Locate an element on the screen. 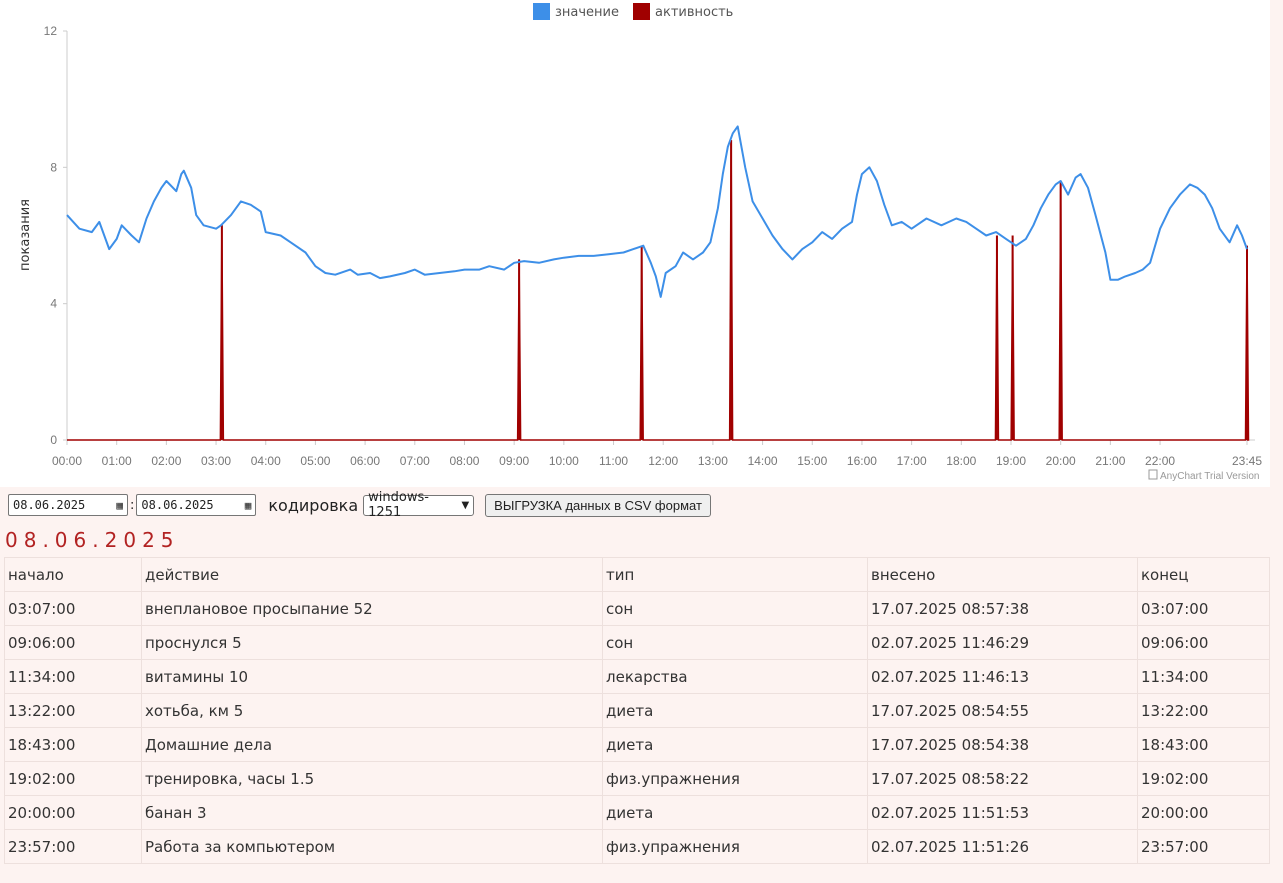 This screenshot has height=883, width=1283. day-heading: 08.06.2025 is located at coordinates (92, 540).